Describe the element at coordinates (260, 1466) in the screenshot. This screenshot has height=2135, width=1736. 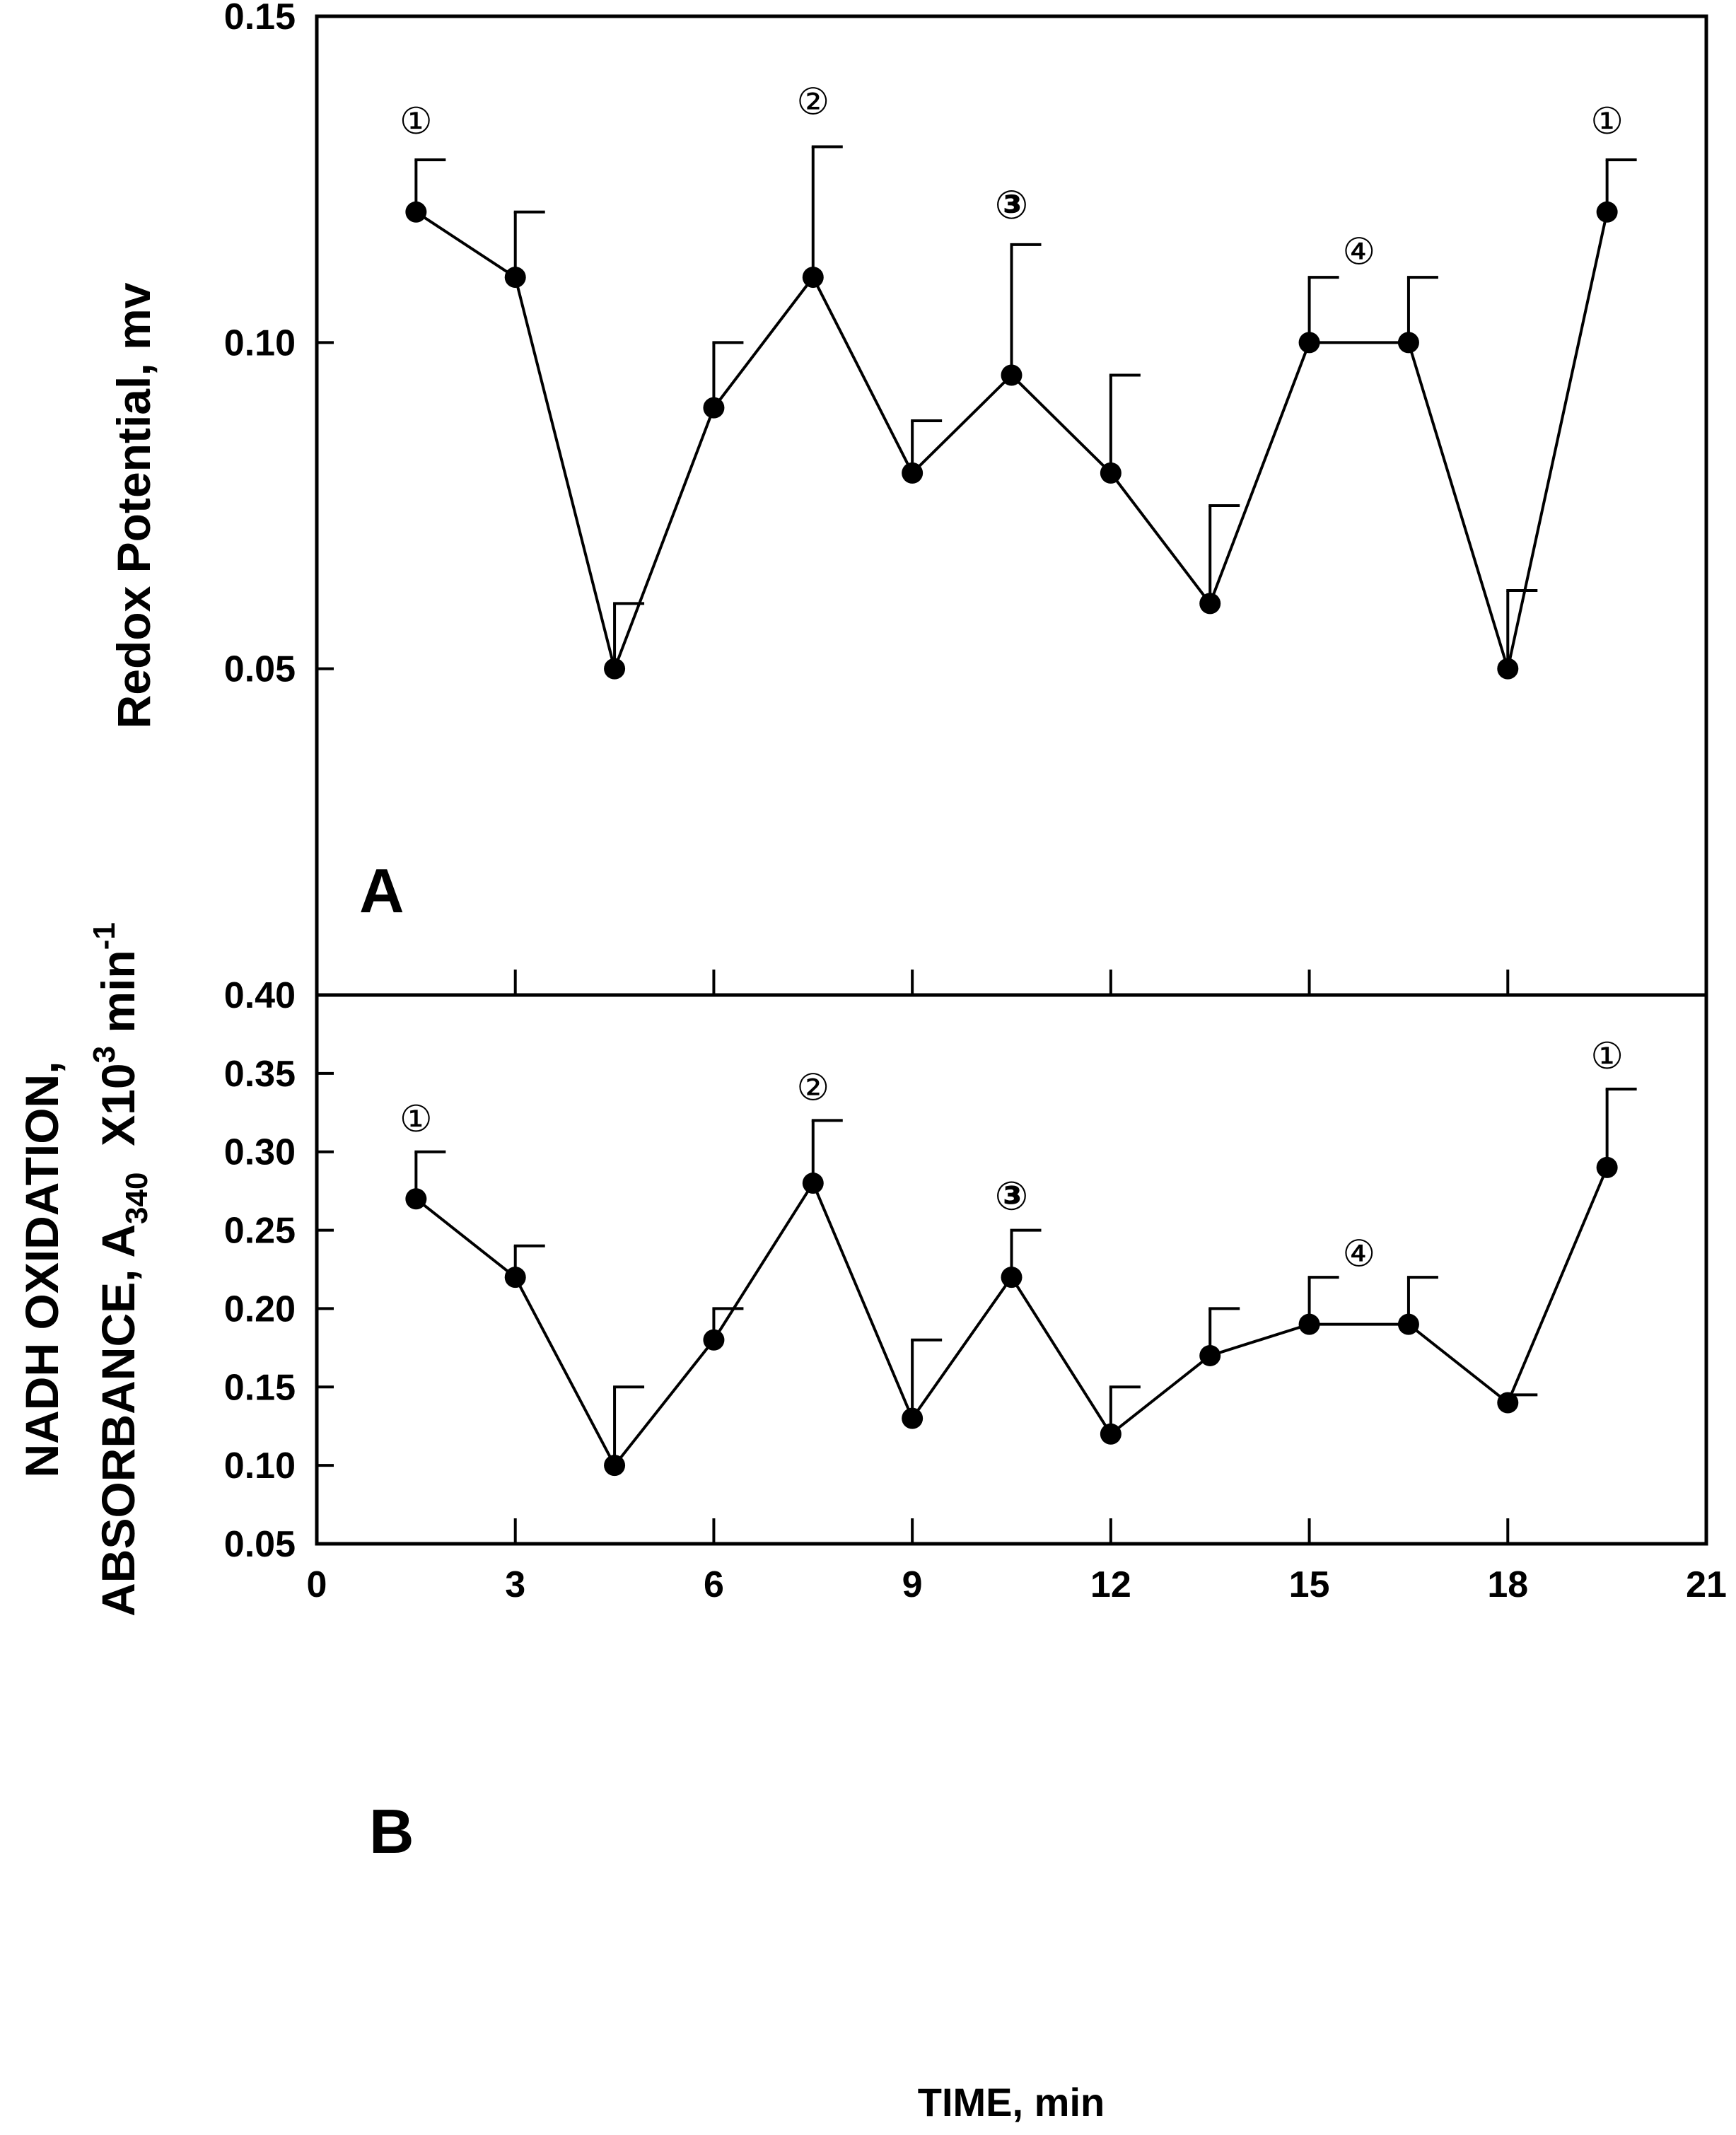
I see `panel-b-y-tick-label: 0.10` at that location.